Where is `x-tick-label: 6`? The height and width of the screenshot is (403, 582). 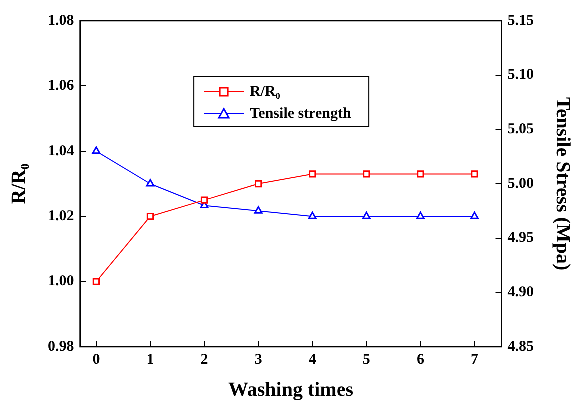 x-tick-label: 6 is located at coordinates (420, 360).